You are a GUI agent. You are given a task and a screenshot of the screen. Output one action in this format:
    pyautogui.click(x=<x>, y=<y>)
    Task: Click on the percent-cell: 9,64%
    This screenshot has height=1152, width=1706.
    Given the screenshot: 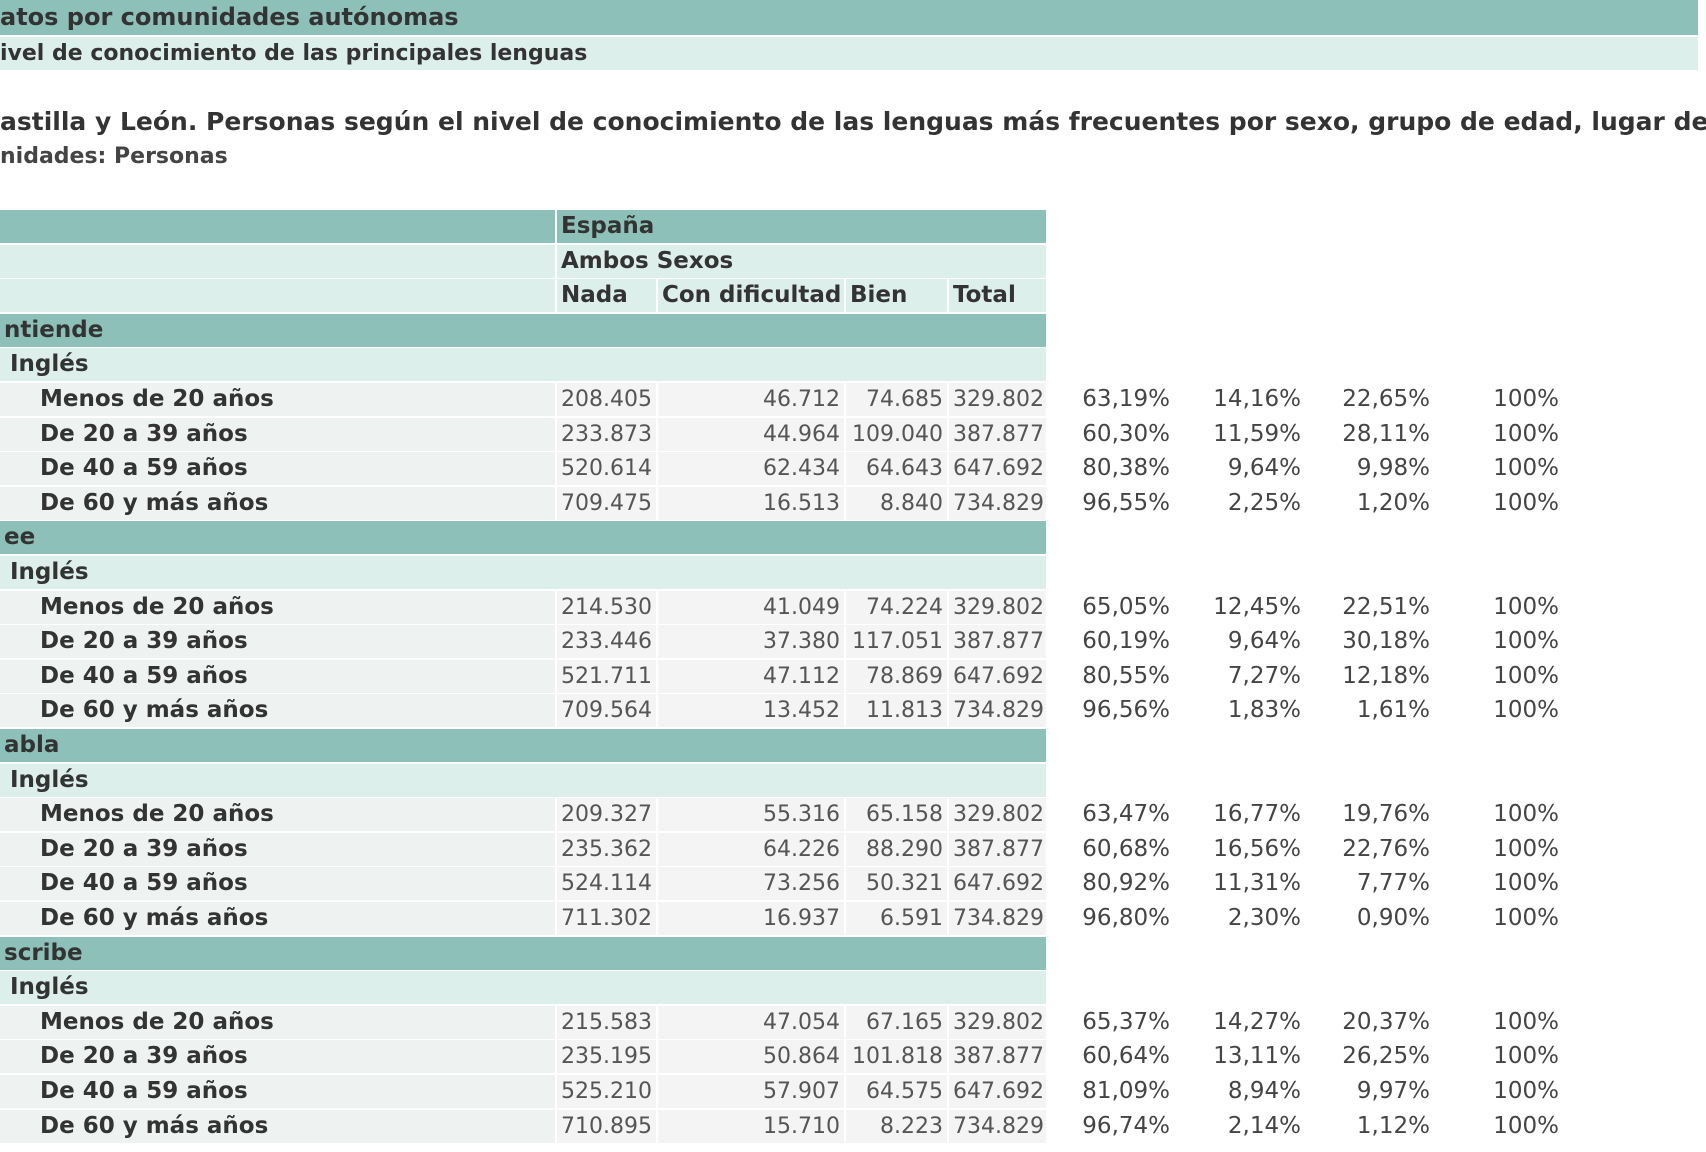 What is the action you would take?
    pyautogui.click(x=1264, y=468)
    